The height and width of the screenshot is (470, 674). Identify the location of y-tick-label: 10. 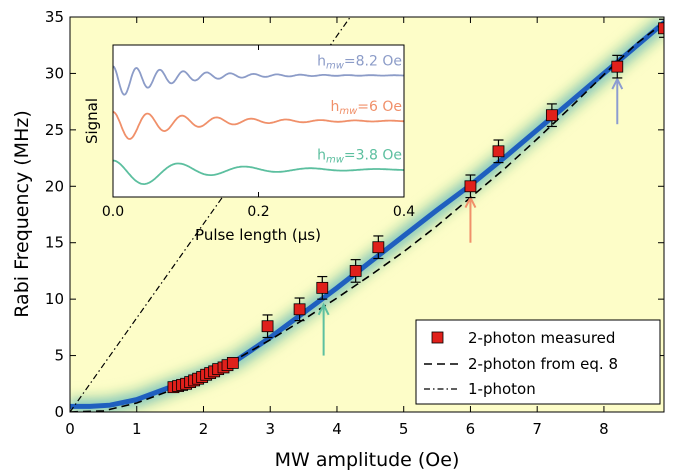
(54, 299).